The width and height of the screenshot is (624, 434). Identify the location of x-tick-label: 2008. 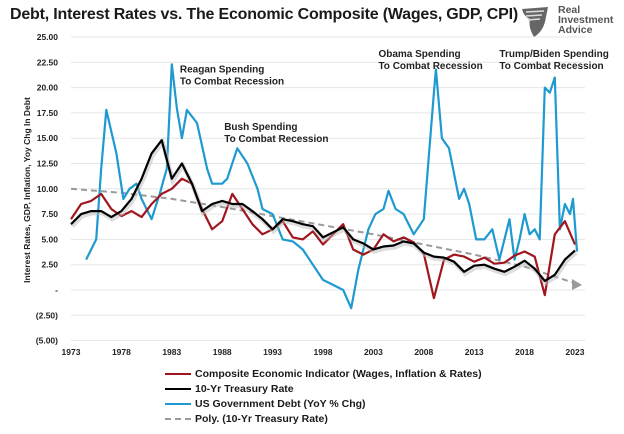
(423, 352).